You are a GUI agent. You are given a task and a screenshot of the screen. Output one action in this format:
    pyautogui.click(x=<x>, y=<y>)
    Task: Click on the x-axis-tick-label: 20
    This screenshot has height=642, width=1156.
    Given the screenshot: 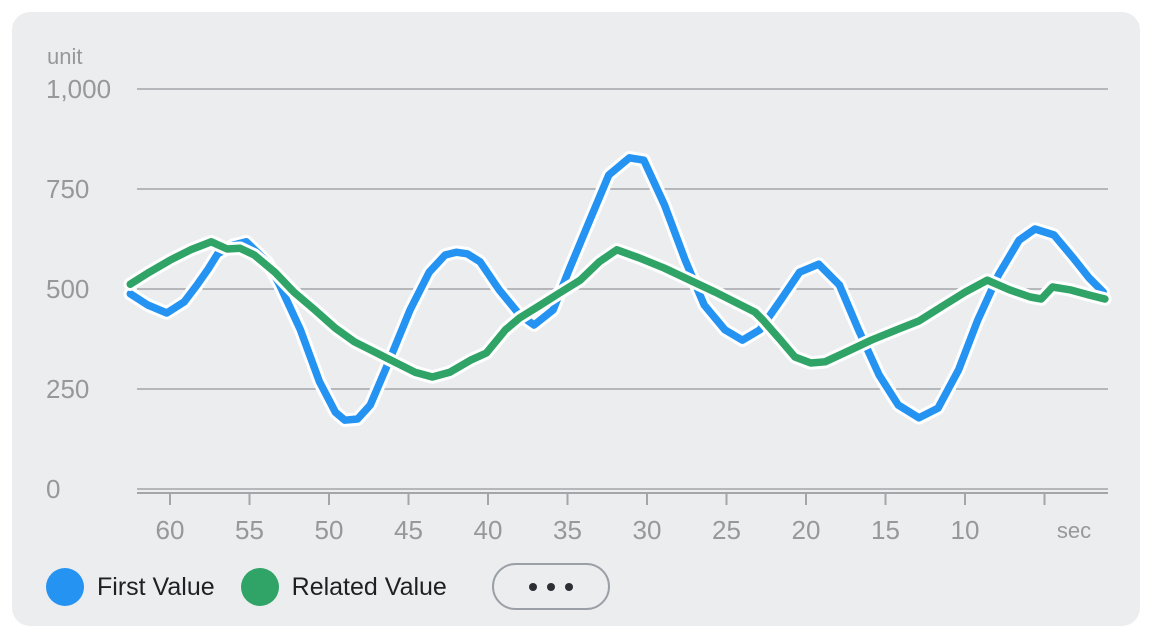 What is the action you would take?
    pyautogui.click(x=806, y=530)
    